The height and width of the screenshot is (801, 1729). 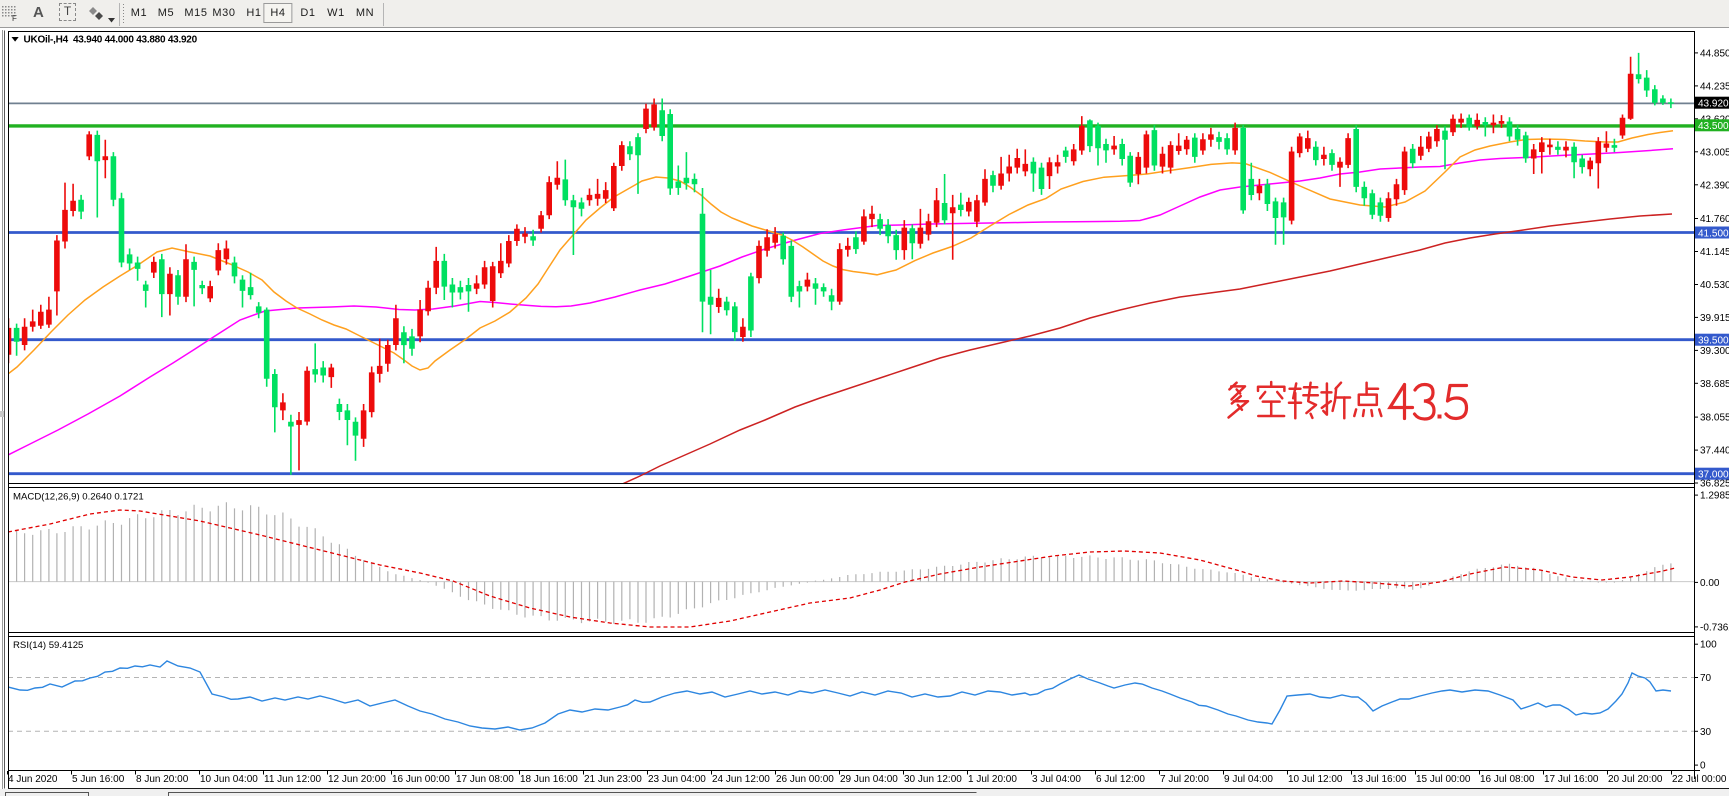 I want to click on svg-text: 5 Jun 16:00, so click(x=98, y=779).